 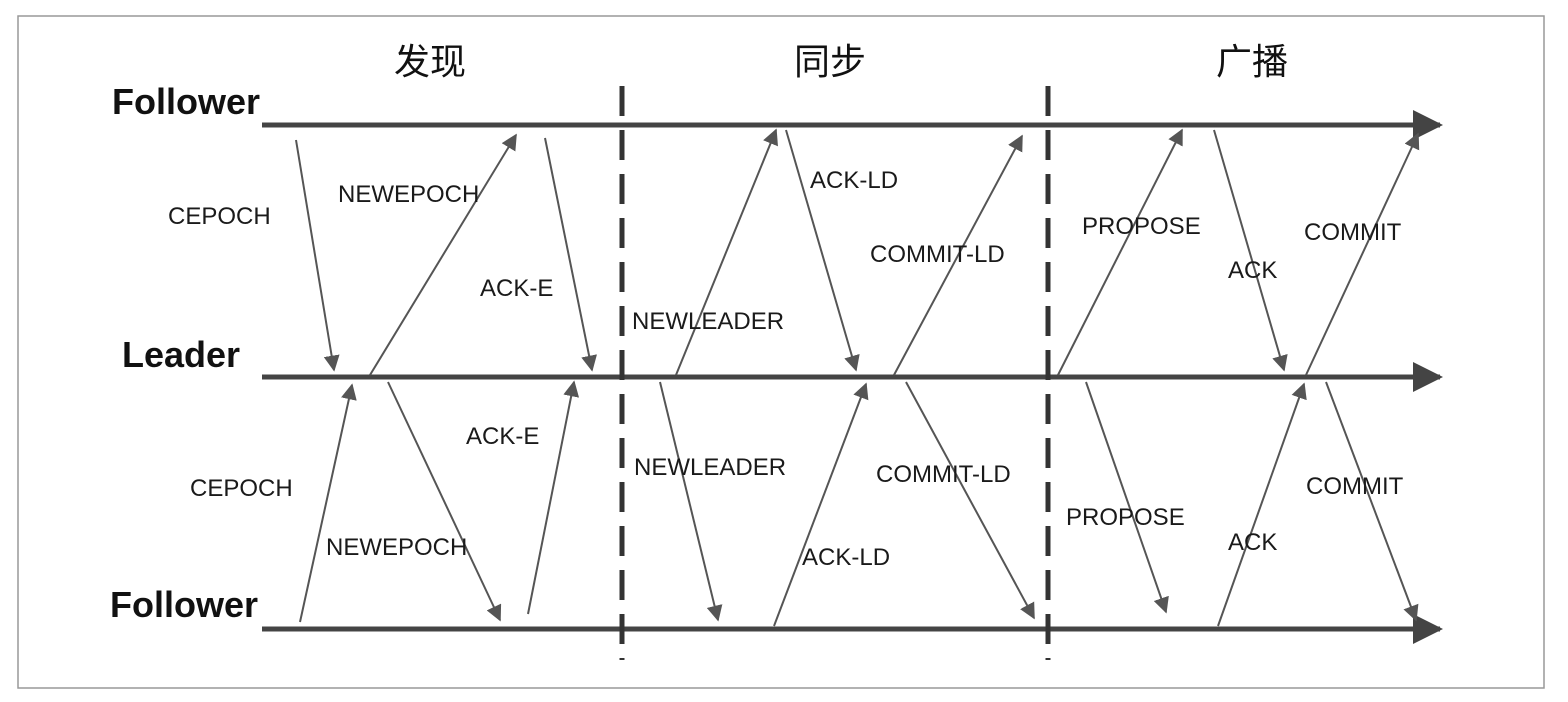 What do you see at coordinates (408, 194) in the screenshot?
I see `msg-top-newepoch: NEWEPOCH` at bounding box center [408, 194].